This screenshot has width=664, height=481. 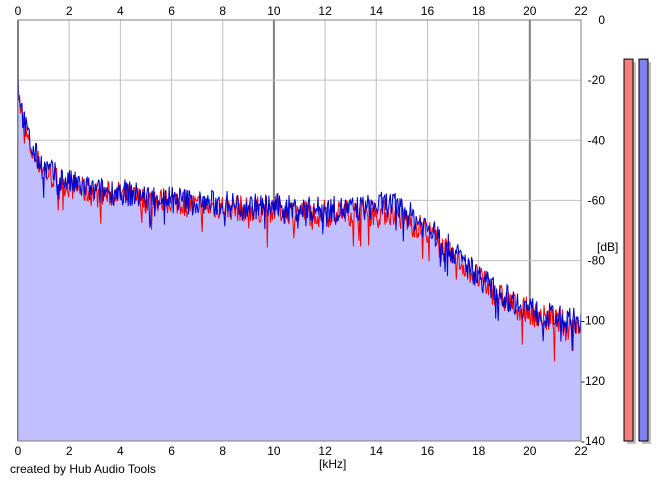 What do you see at coordinates (581, 451) in the screenshot?
I see `x-tick-label-bottom: 22` at bounding box center [581, 451].